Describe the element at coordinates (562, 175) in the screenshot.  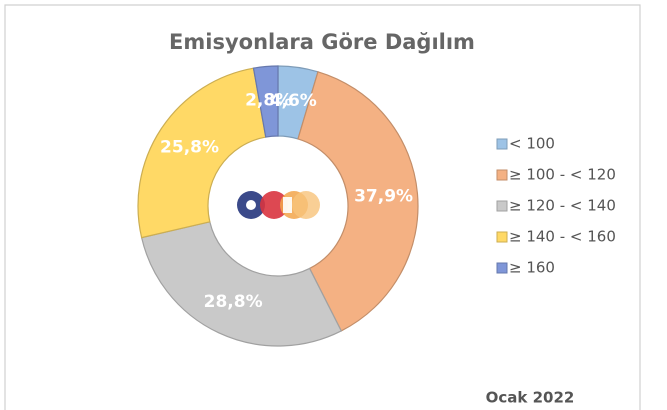
I see `legend-label: ≥ 100 - < 120` at that location.